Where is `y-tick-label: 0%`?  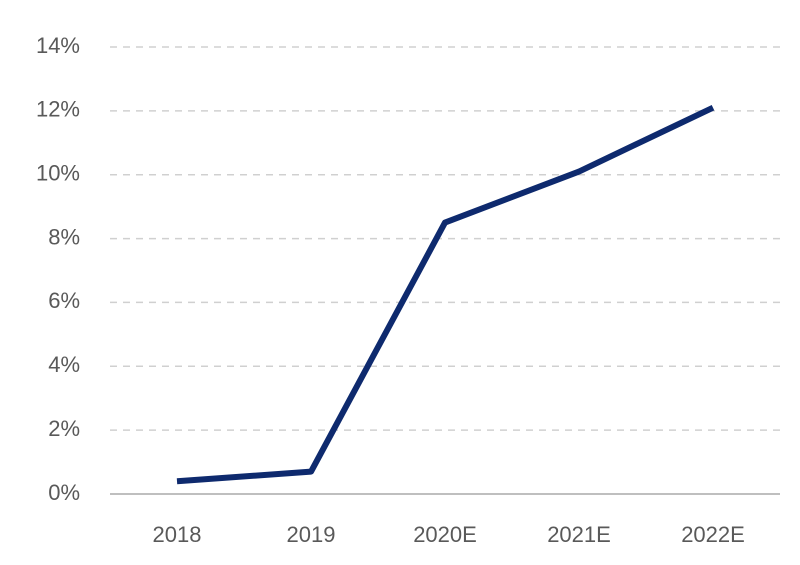 y-tick-label: 0% is located at coordinates (64, 492).